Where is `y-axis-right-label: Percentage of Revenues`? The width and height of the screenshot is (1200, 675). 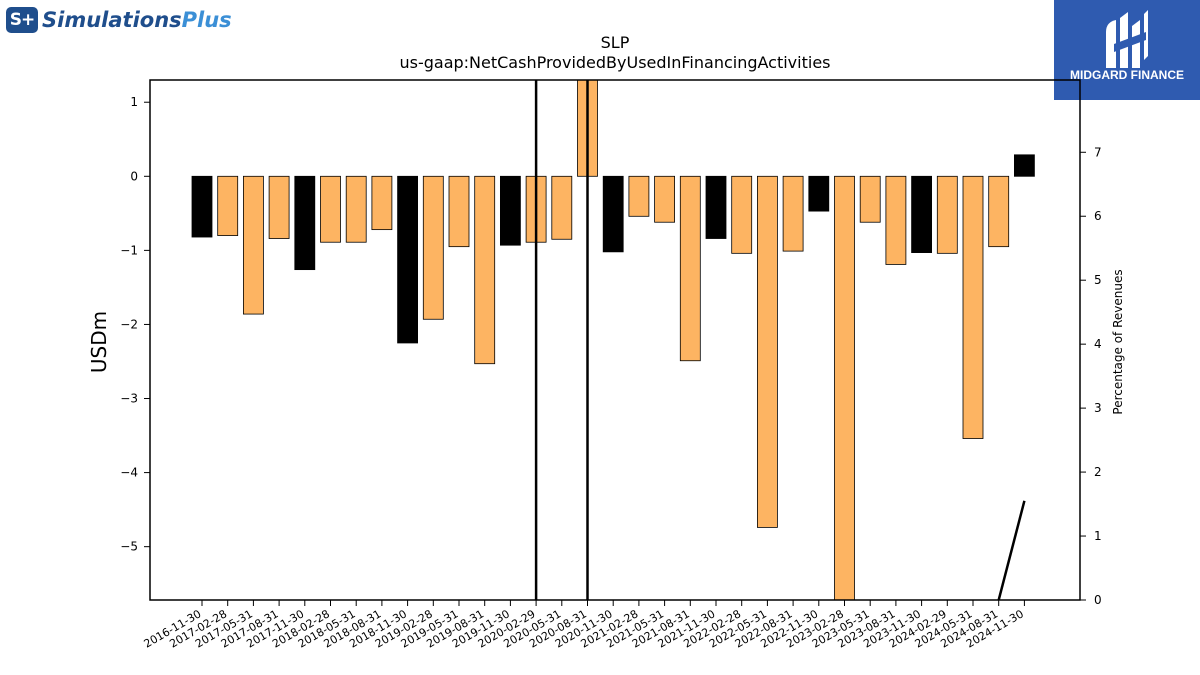 y-axis-right-label: Percentage of Revenues is located at coordinates (1118, 341).